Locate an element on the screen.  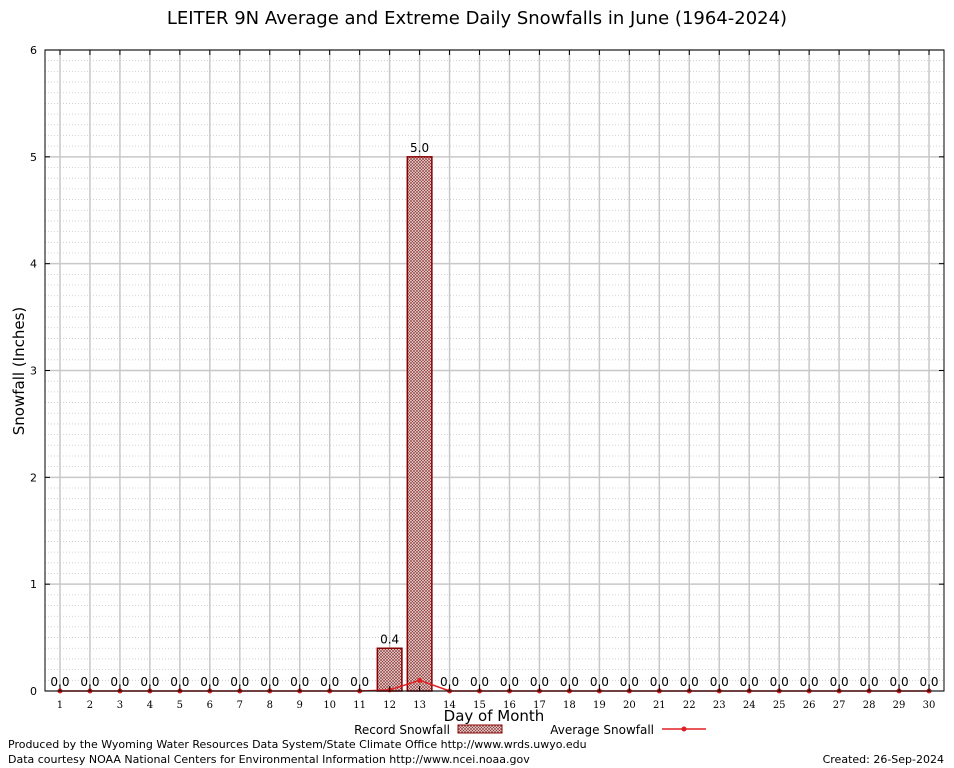
x-tick-label: 15 is located at coordinates (479, 705).